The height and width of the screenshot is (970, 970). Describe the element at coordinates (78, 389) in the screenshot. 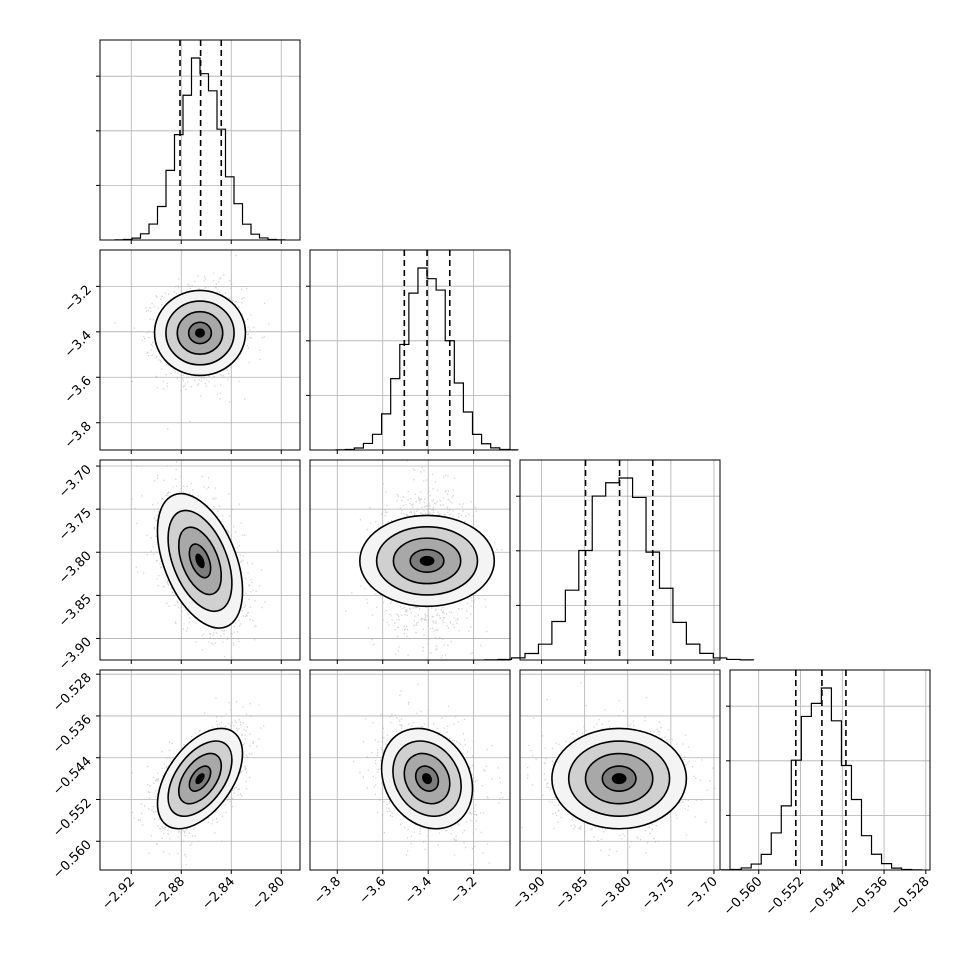

I see `y-tick-label: −3.6` at that location.